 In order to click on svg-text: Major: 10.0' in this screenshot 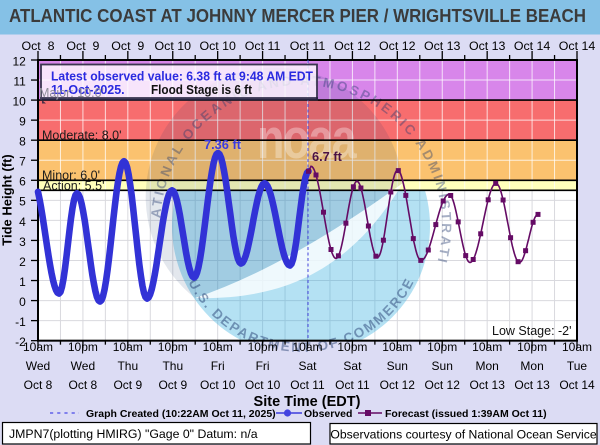, I will do `click(71, 93)`.